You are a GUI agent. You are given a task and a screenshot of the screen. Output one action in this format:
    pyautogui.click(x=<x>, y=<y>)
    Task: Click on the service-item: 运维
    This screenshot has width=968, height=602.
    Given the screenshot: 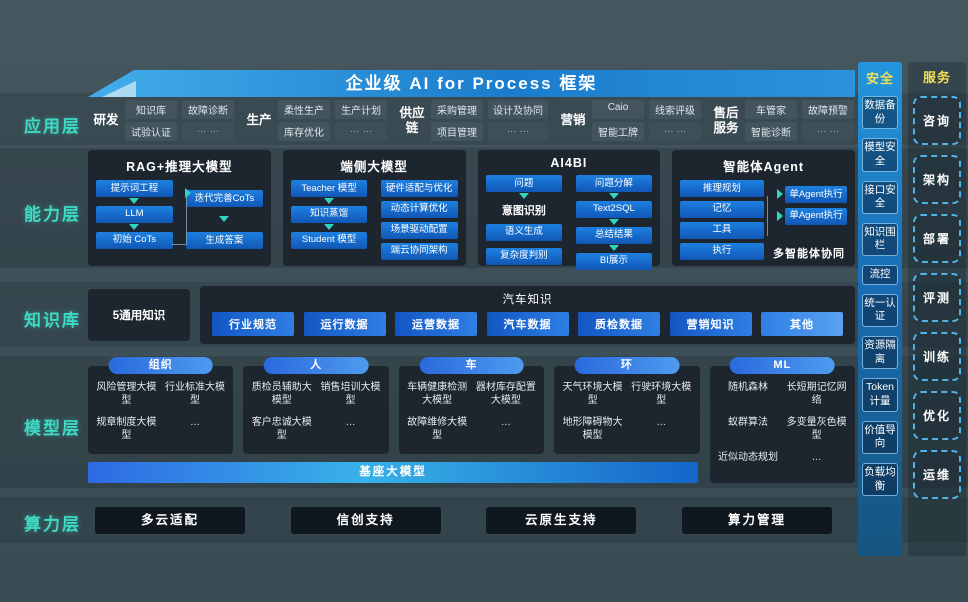 What is the action you would take?
    pyautogui.click(x=937, y=474)
    